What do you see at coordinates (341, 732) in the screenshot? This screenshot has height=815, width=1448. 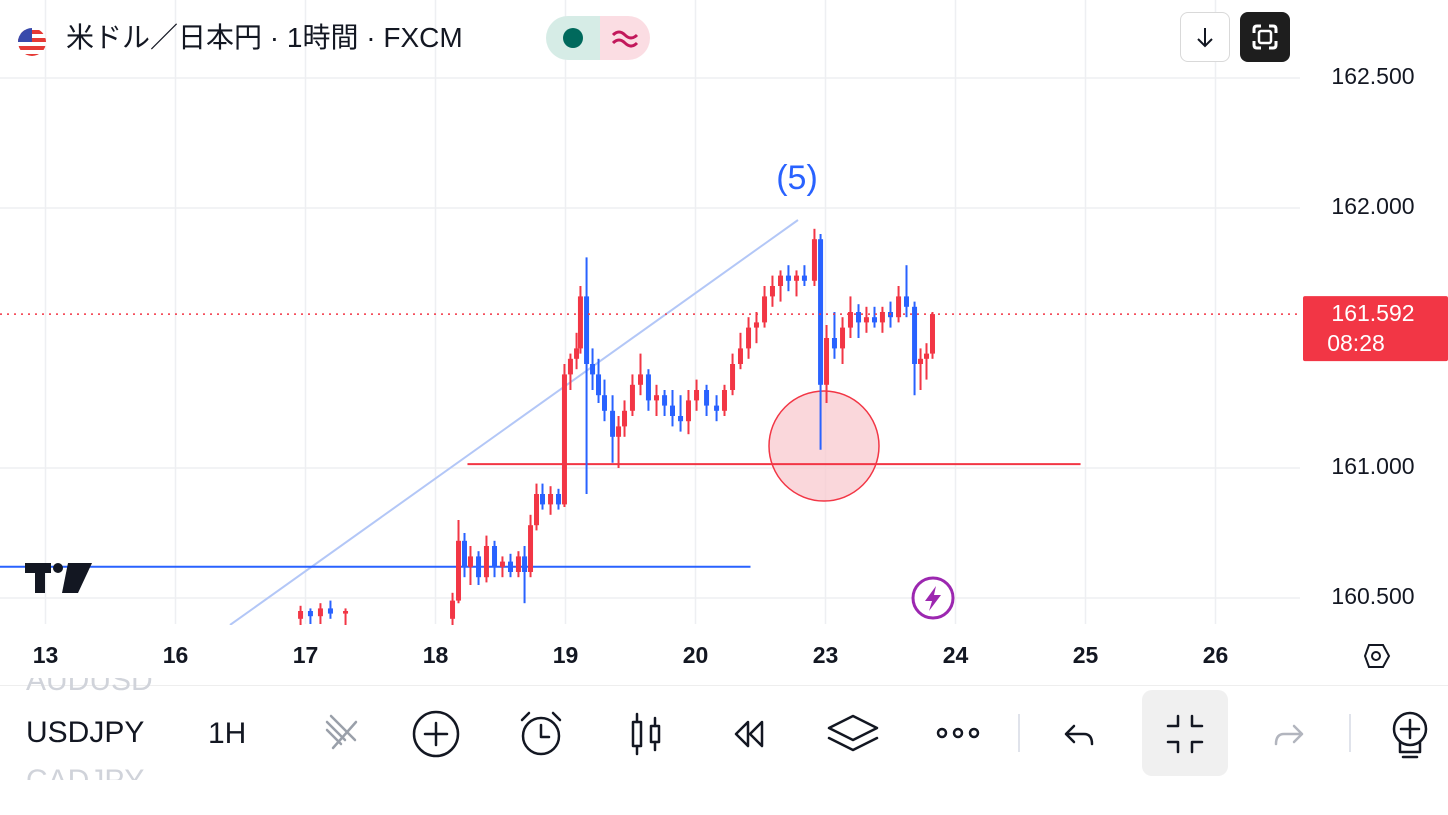 I see `drawing-tool-icon` at bounding box center [341, 732].